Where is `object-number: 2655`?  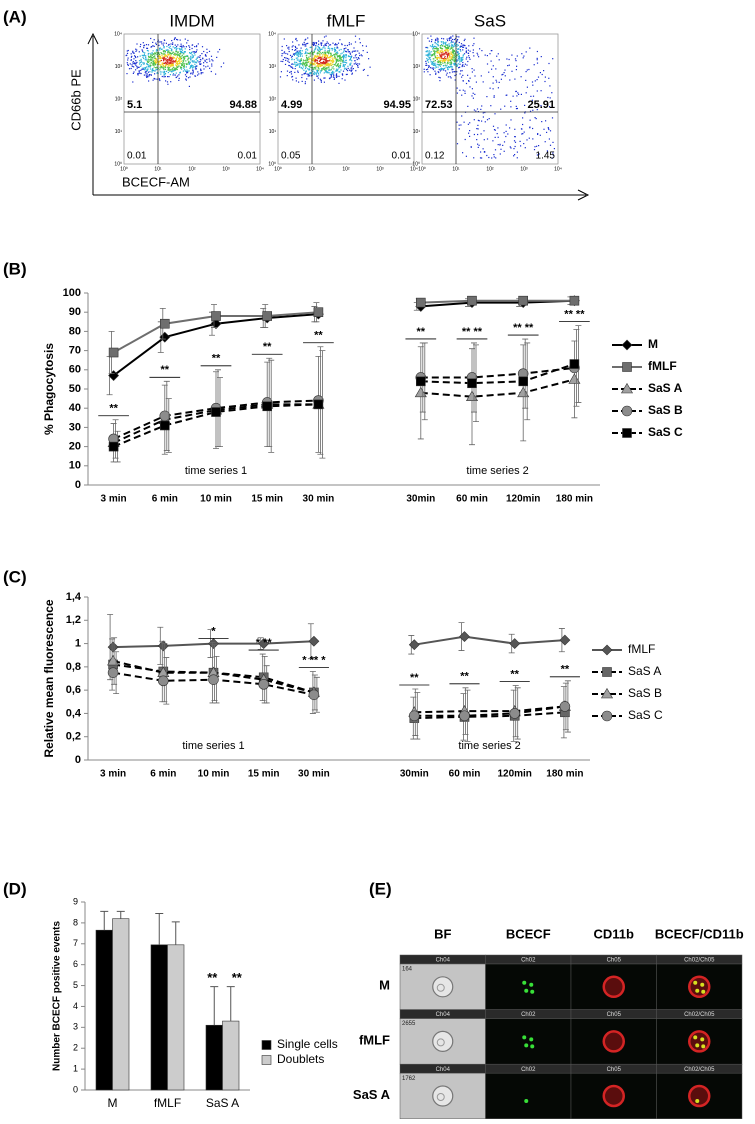 object-number: 2655 is located at coordinates (409, 1024).